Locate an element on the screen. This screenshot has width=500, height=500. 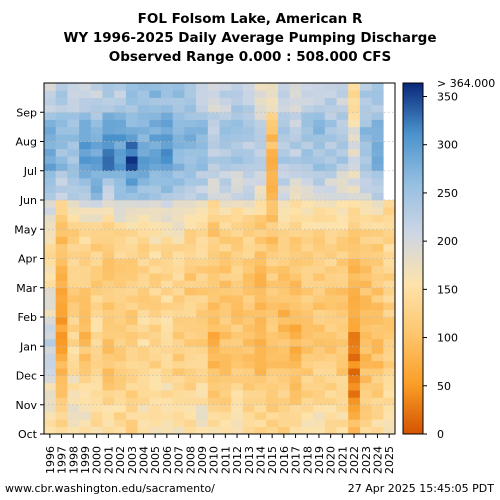
footer-timestamp: 27 Apr 2025 15:45:05 PDT is located at coordinates (420, 488).